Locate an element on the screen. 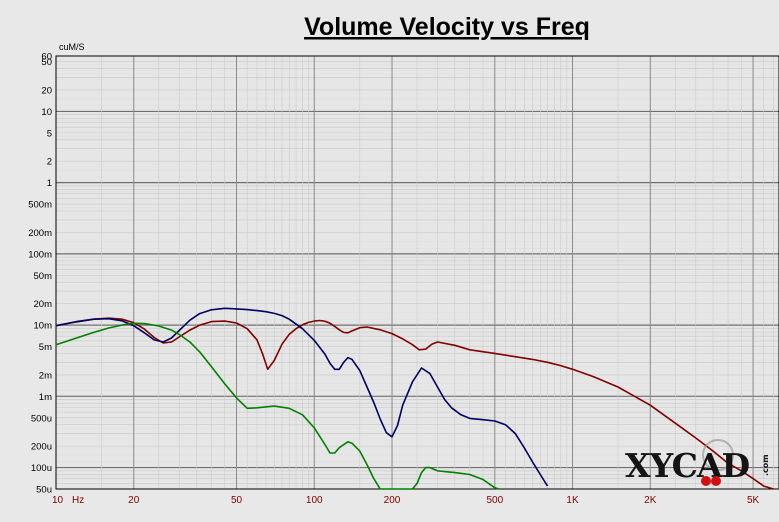 The height and width of the screenshot is (522, 779). x-unit-label: Hz is located at coordinates (78, 500).